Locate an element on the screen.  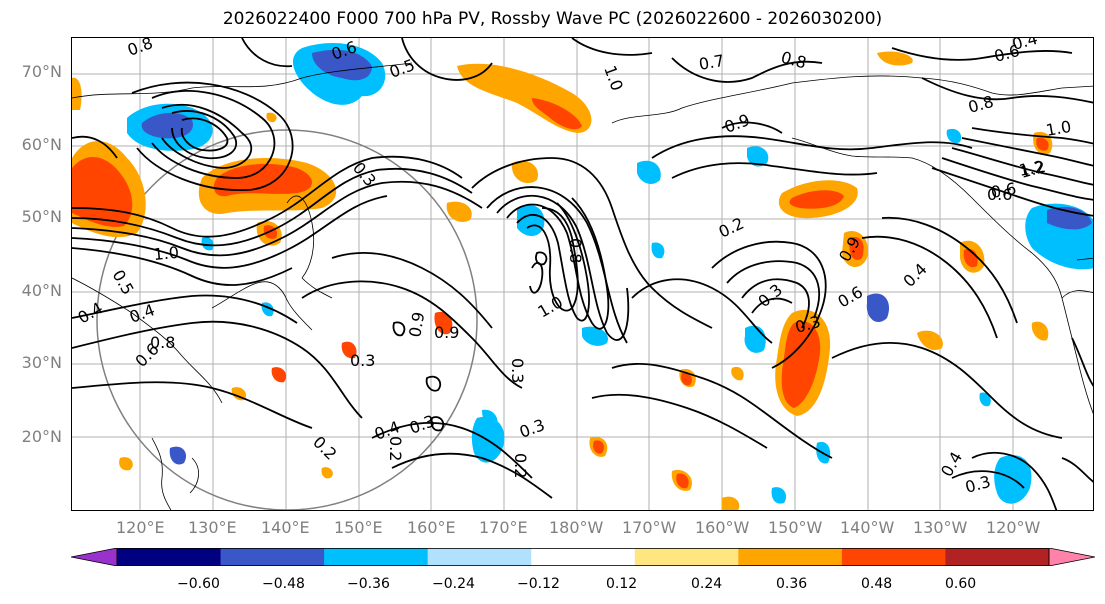
lon-label-160e: 160°E is located at coordinates (431, 527).